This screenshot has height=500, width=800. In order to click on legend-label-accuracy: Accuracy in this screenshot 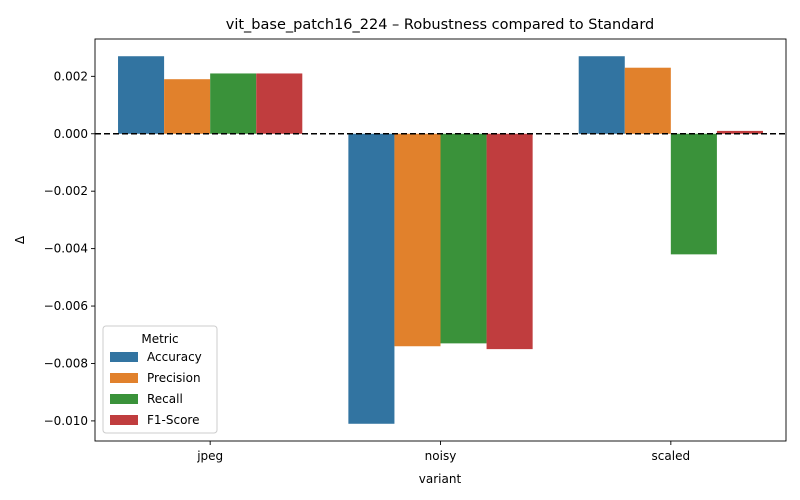, I will do `click(174, 357)`.